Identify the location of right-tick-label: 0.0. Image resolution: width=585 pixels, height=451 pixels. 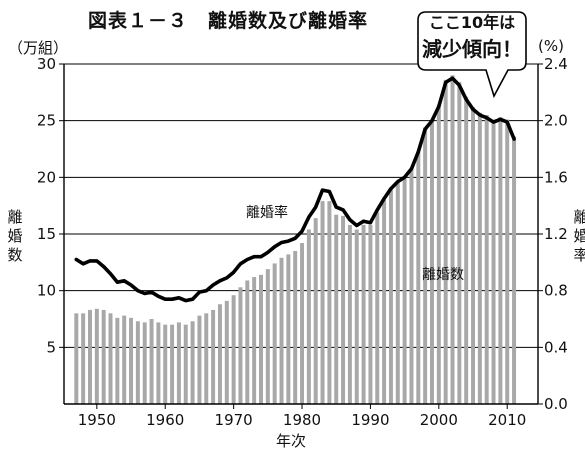
(556, 404).